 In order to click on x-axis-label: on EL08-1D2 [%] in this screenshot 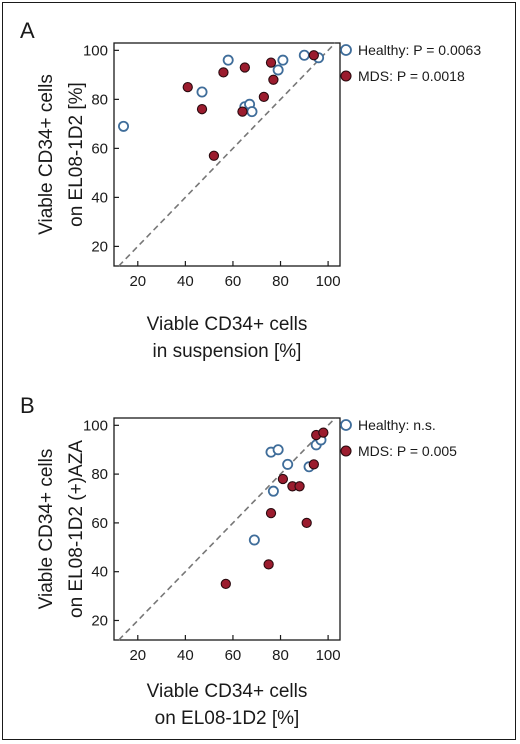, I will do `click(227, 718)`.